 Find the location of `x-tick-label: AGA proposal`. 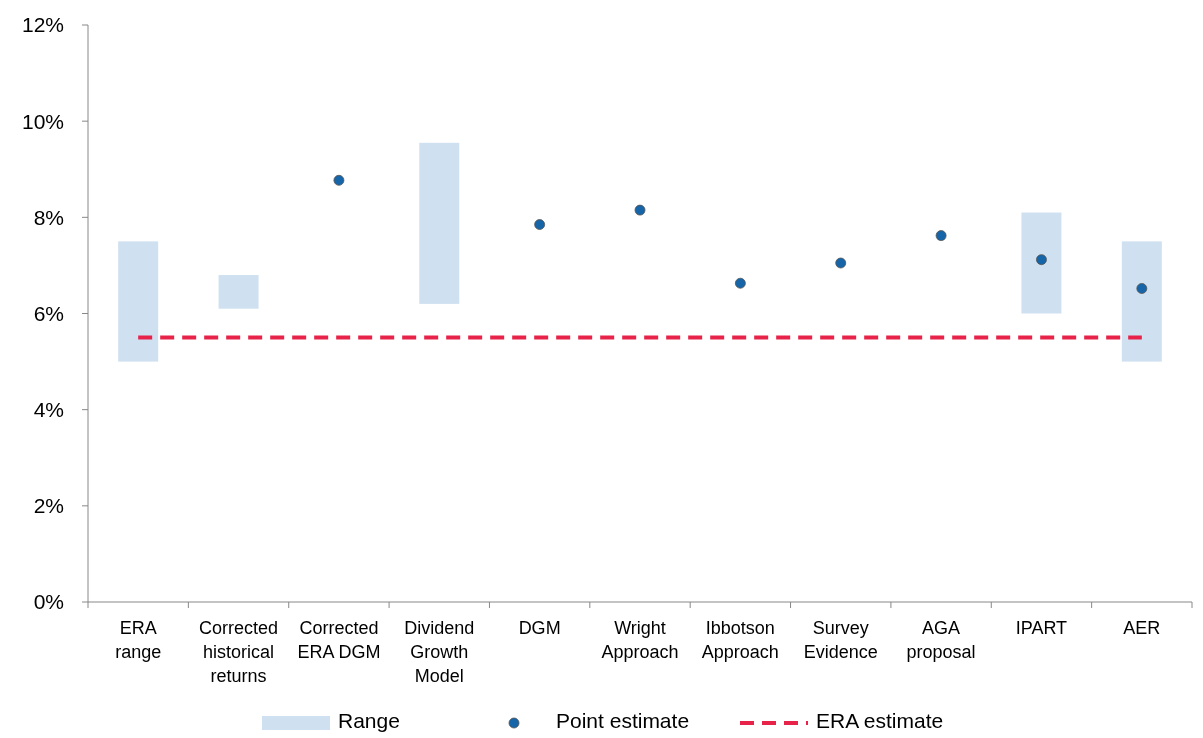

x-tick-label: AGA proposal is located at coordinates (941, 640).